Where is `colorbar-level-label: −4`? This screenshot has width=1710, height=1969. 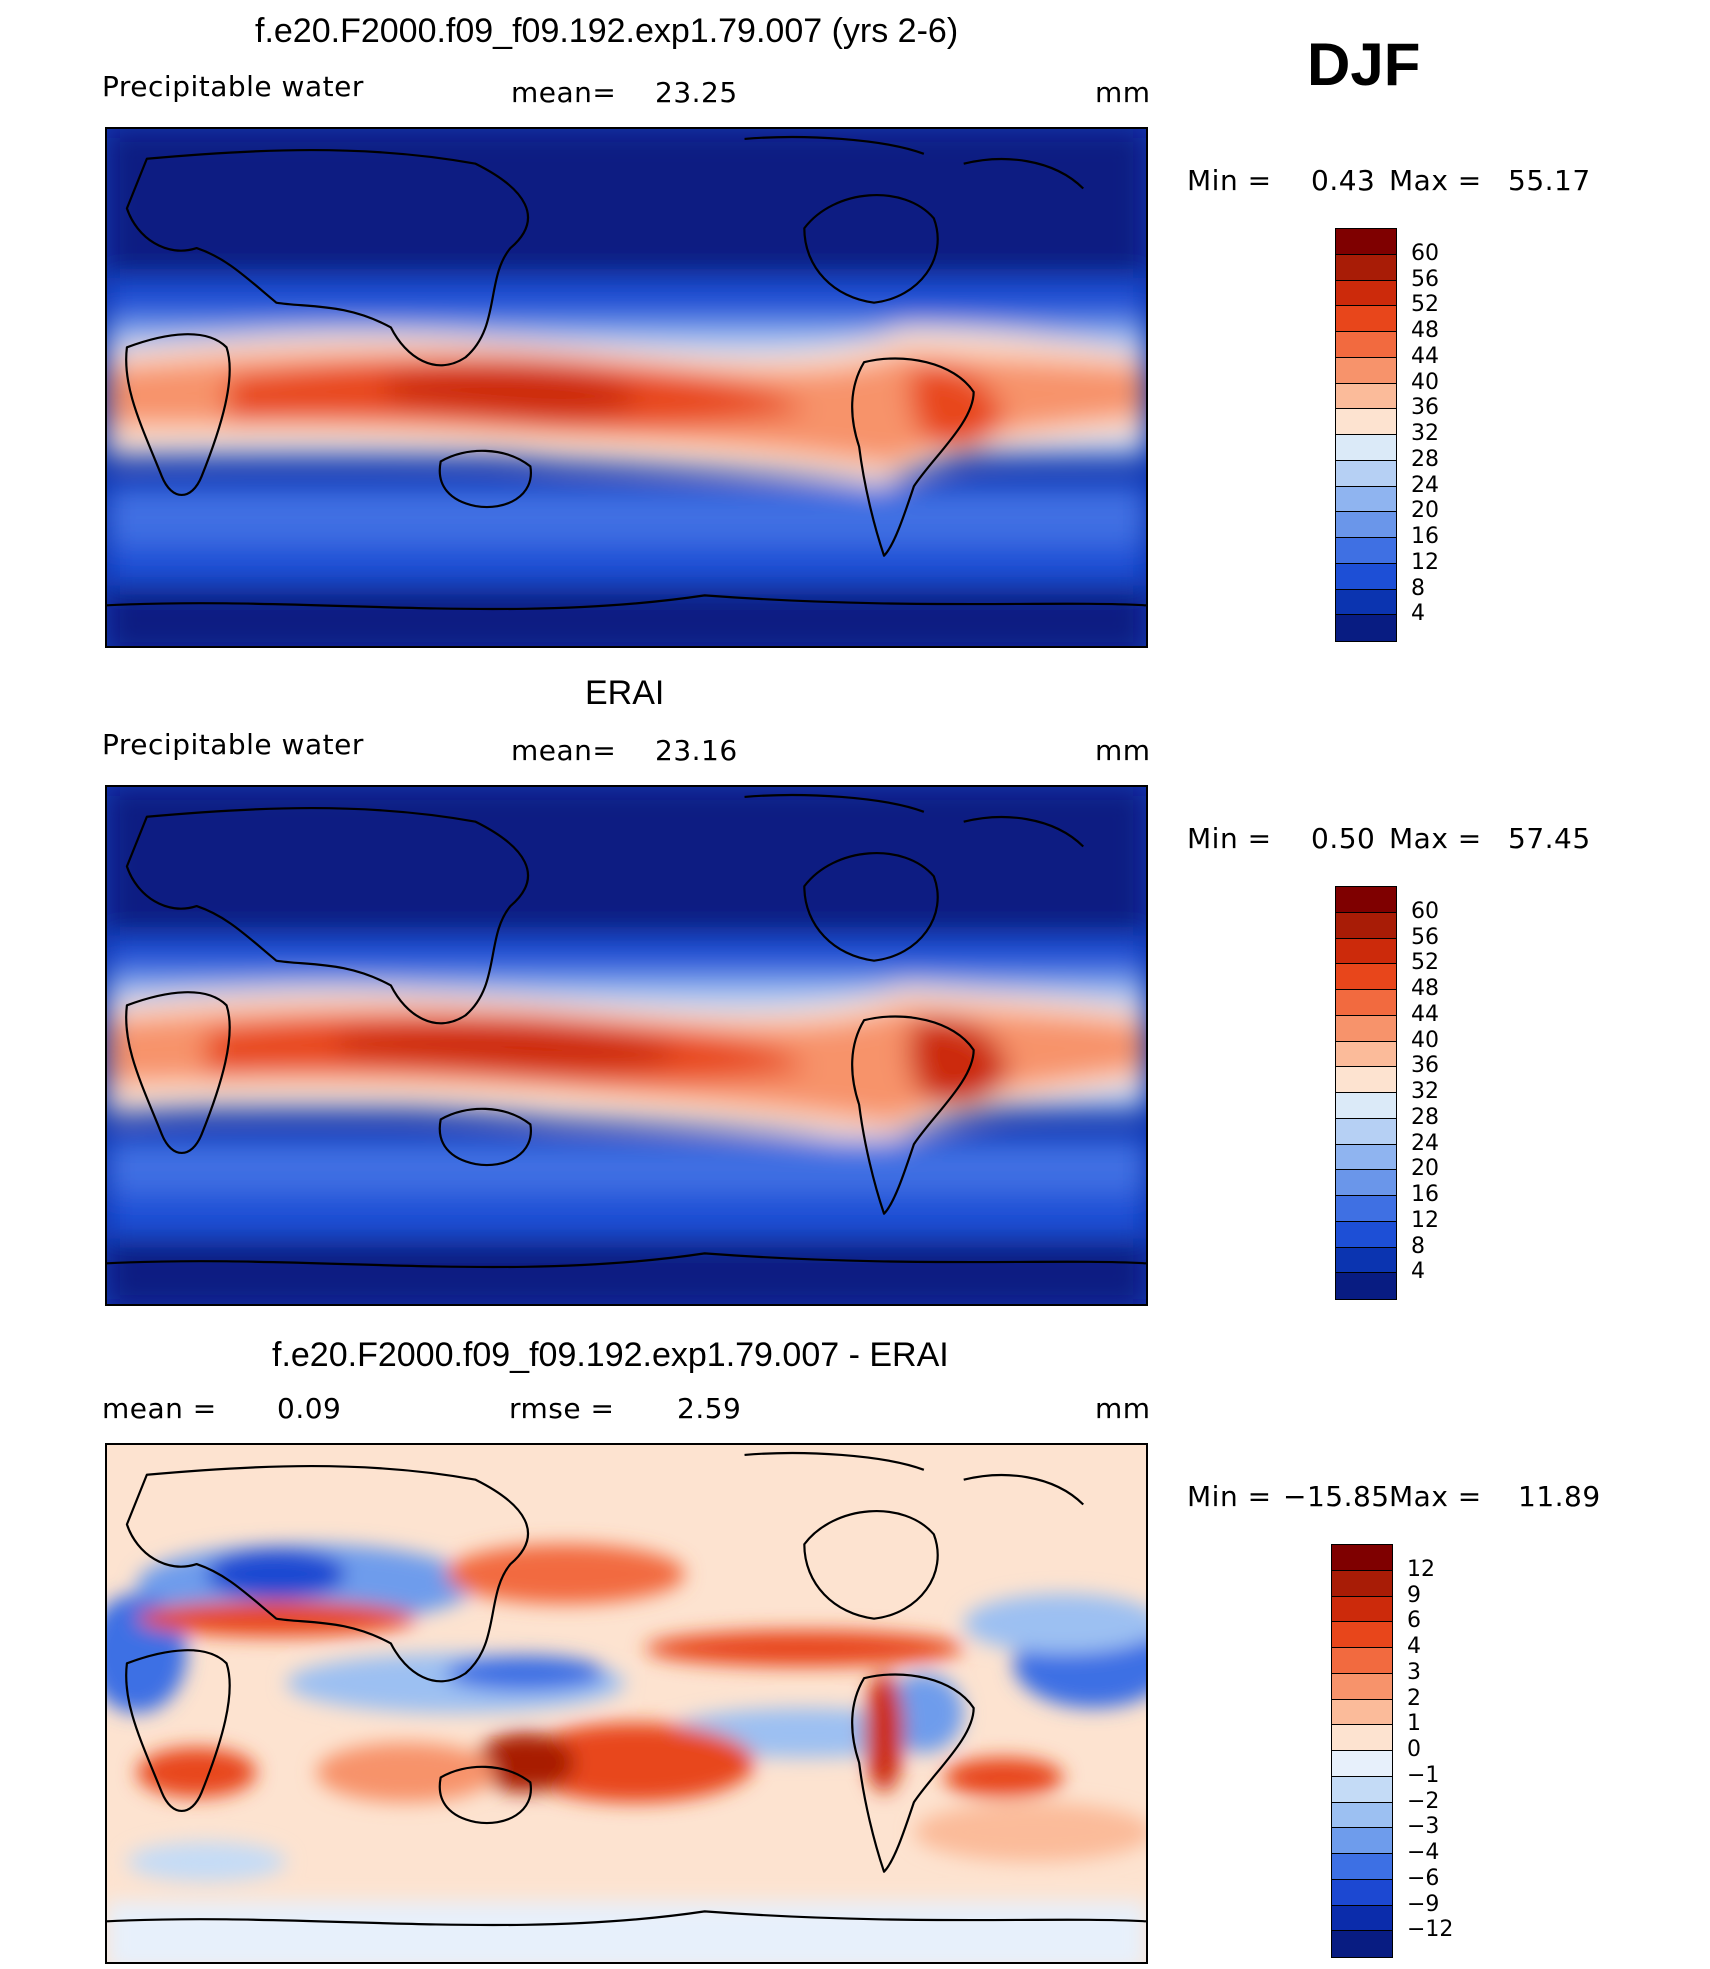 colorbar-level-label: −4 is located at coordinates (1423, 1852).